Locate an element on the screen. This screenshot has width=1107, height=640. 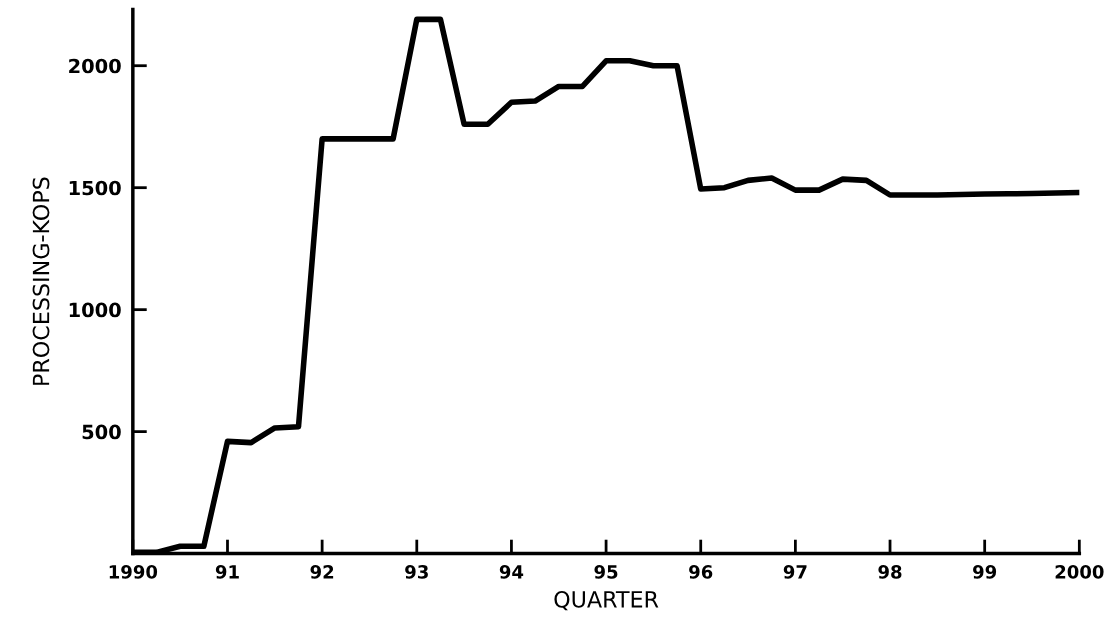
x-axis-title: QUARTER is located at coordinates (606, 600).